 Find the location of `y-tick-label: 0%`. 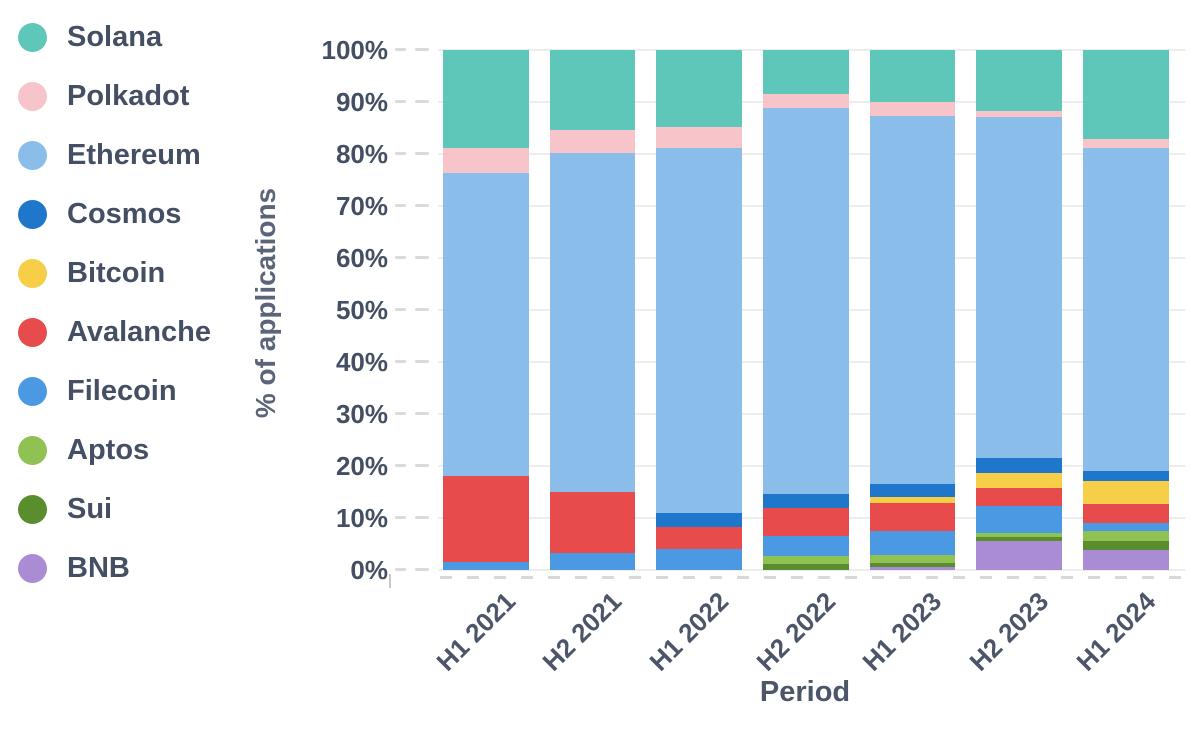

y-tick-label: 0% is located at coordinates (369, 570).